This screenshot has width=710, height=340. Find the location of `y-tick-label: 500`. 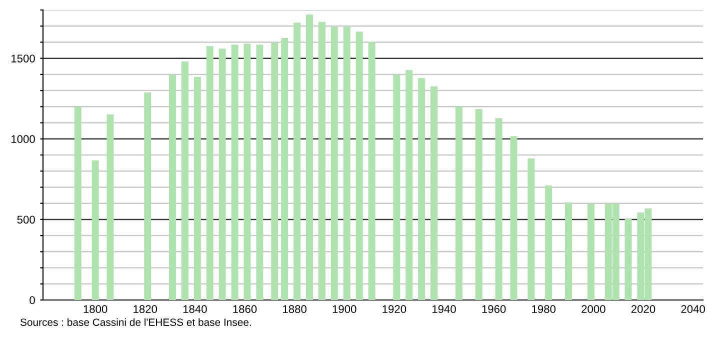

y-tick-label: 500 is located at coordinates (26, 220).